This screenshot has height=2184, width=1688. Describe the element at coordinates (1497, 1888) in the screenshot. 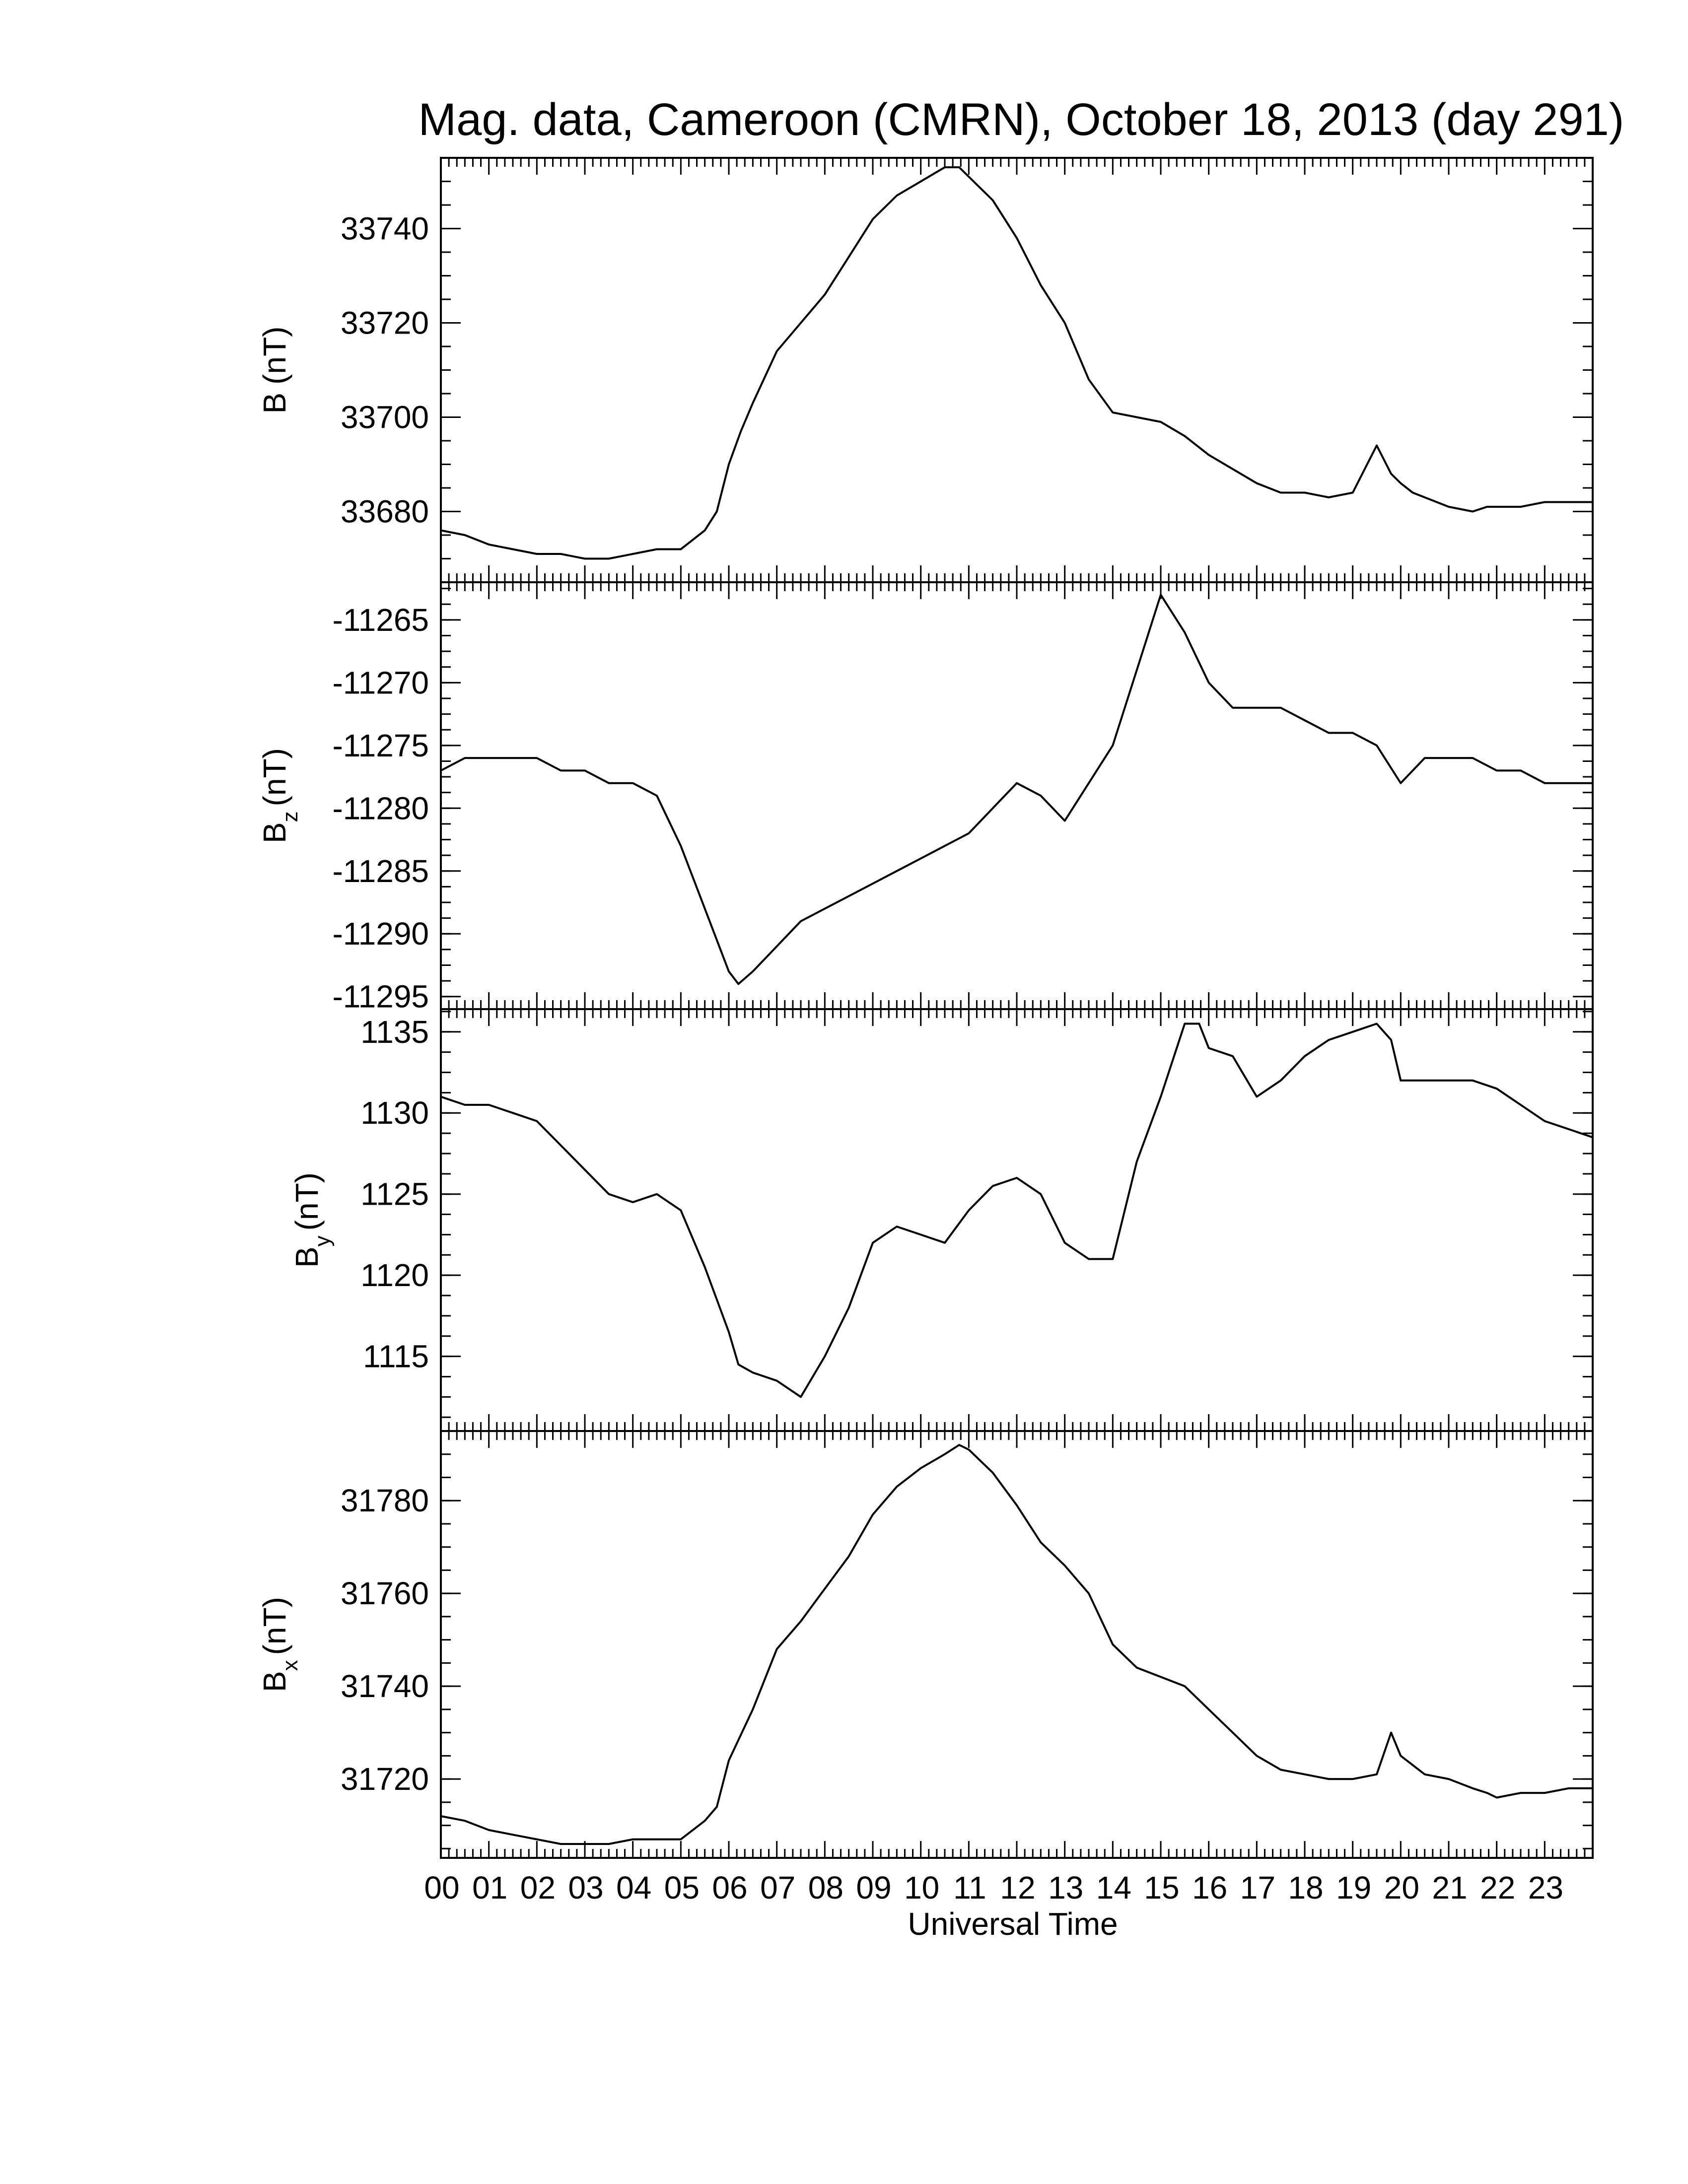

I see `x-tick-label: 22` at that location.